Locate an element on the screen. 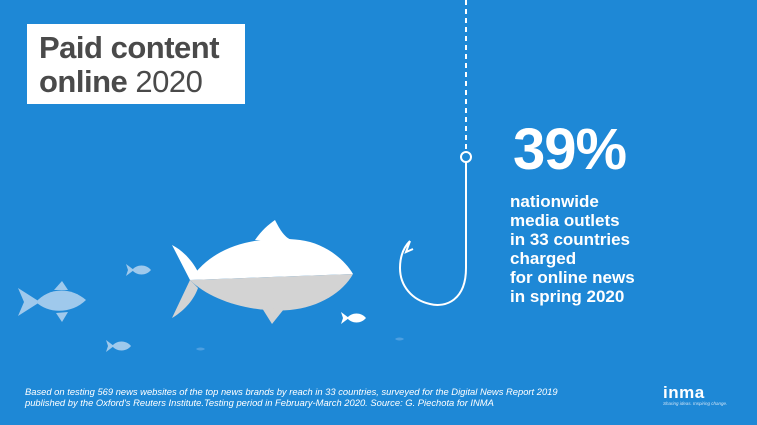 This screenshot has height=425, width=757. title-box: Paid content online 2020 is located at coordinates (136, 64).